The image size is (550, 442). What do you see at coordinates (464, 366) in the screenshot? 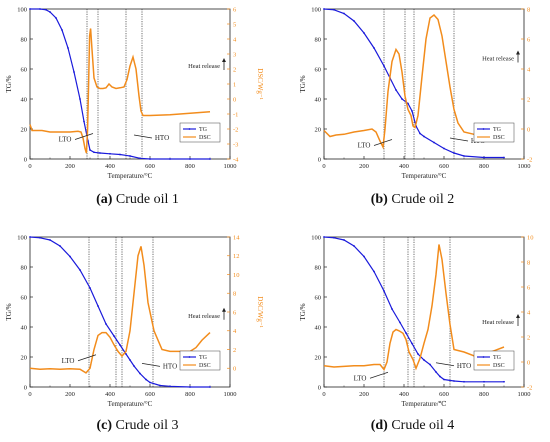
I see `hto-label: HTO` at bounding box center [464, 366].